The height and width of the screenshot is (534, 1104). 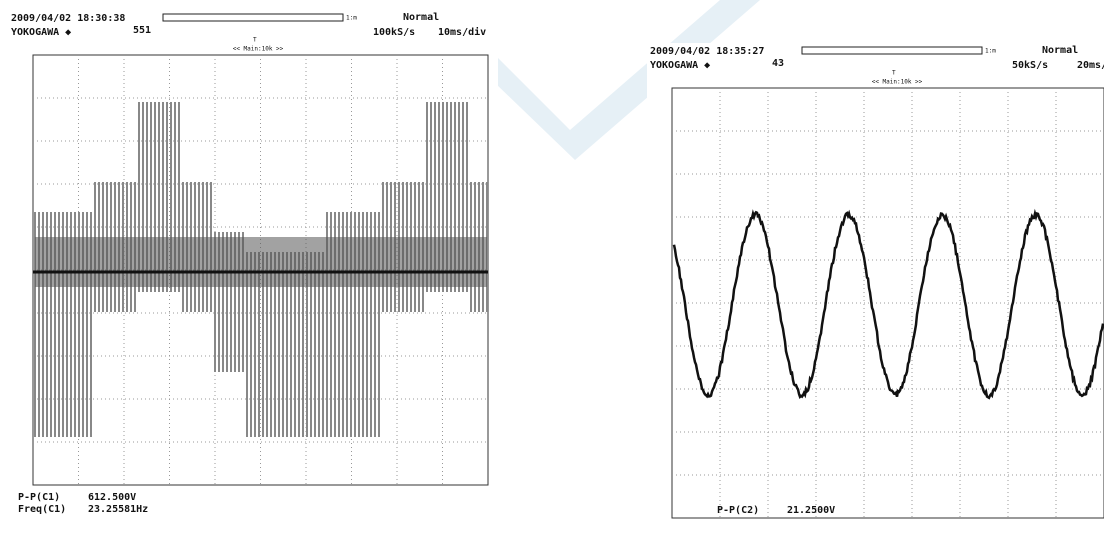 What do you see at coordinates (1090, 65) in the screenshot?
I see `time-div: 20ms/div` at bounding box center [1090, 65].